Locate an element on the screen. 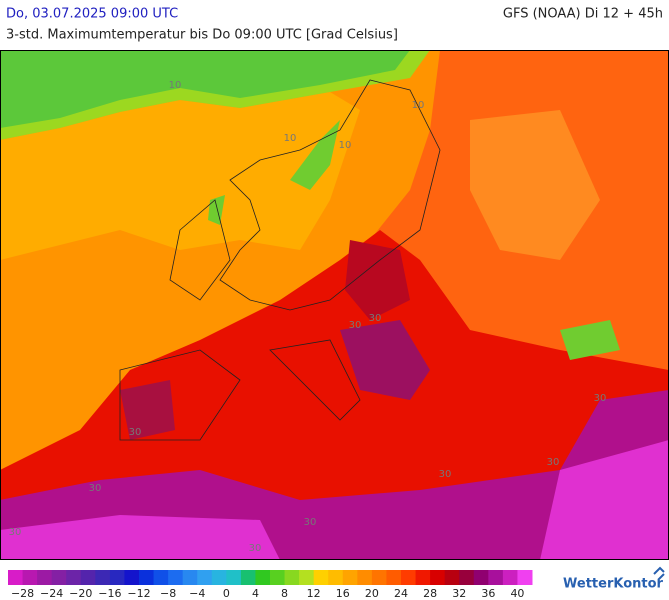  legend-tick-label: −4 is located at coordinates (197, 593).